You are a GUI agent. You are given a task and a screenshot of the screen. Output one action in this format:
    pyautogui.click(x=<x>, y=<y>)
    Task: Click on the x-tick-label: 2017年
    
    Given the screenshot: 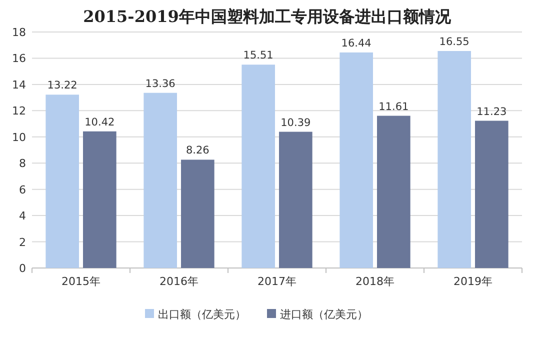 What is the action you would take?
    pyautogui.click(x=277, y=281)
    